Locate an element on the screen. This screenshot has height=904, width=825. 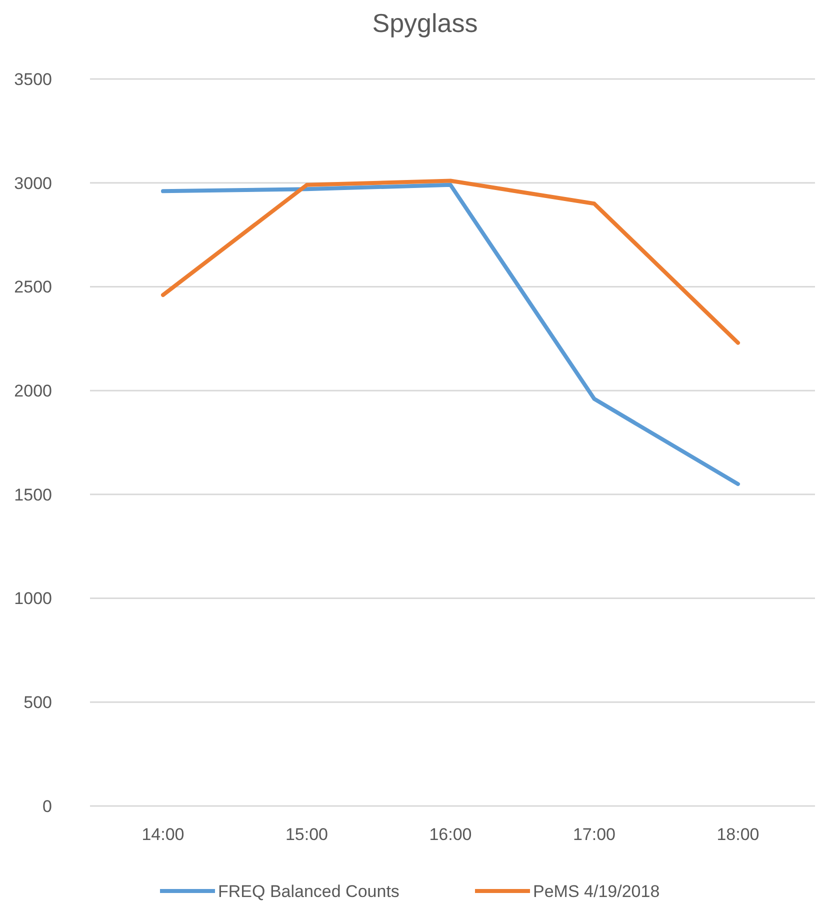
y-tick-label: 1000 is located at coordinates (33, 598).